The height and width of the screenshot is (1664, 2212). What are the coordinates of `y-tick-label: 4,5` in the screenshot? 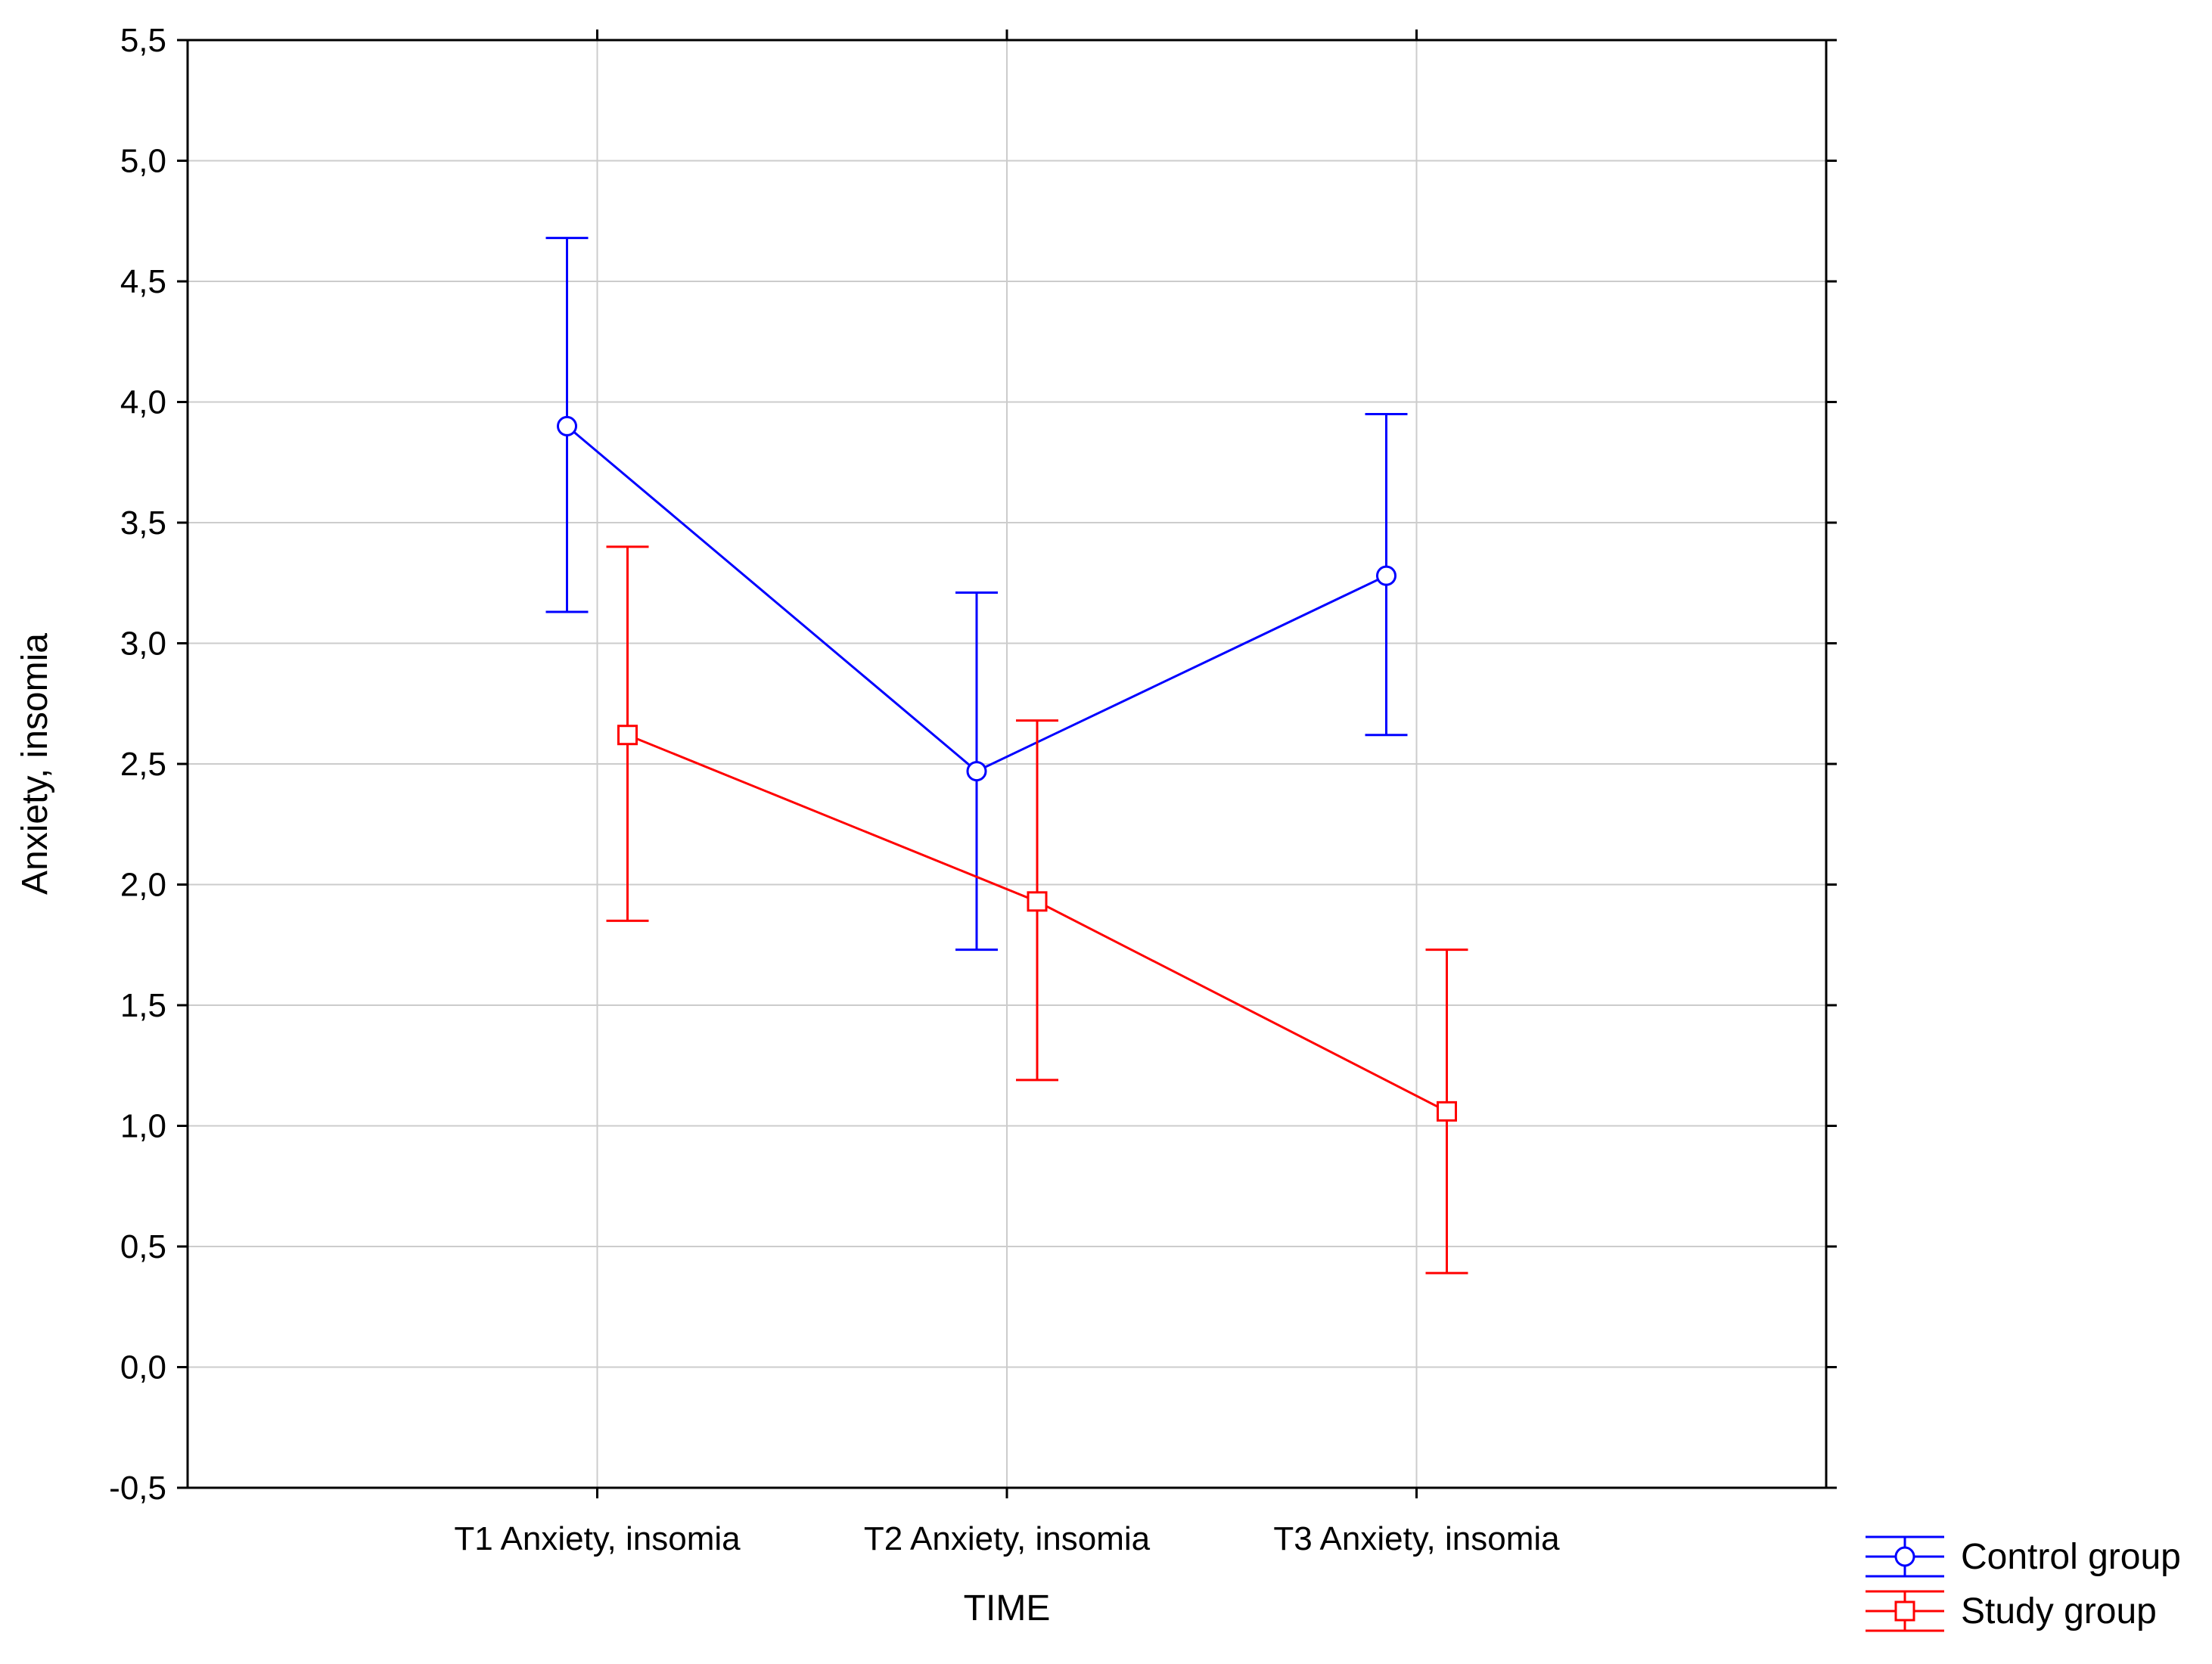 It's located at (143, 281).